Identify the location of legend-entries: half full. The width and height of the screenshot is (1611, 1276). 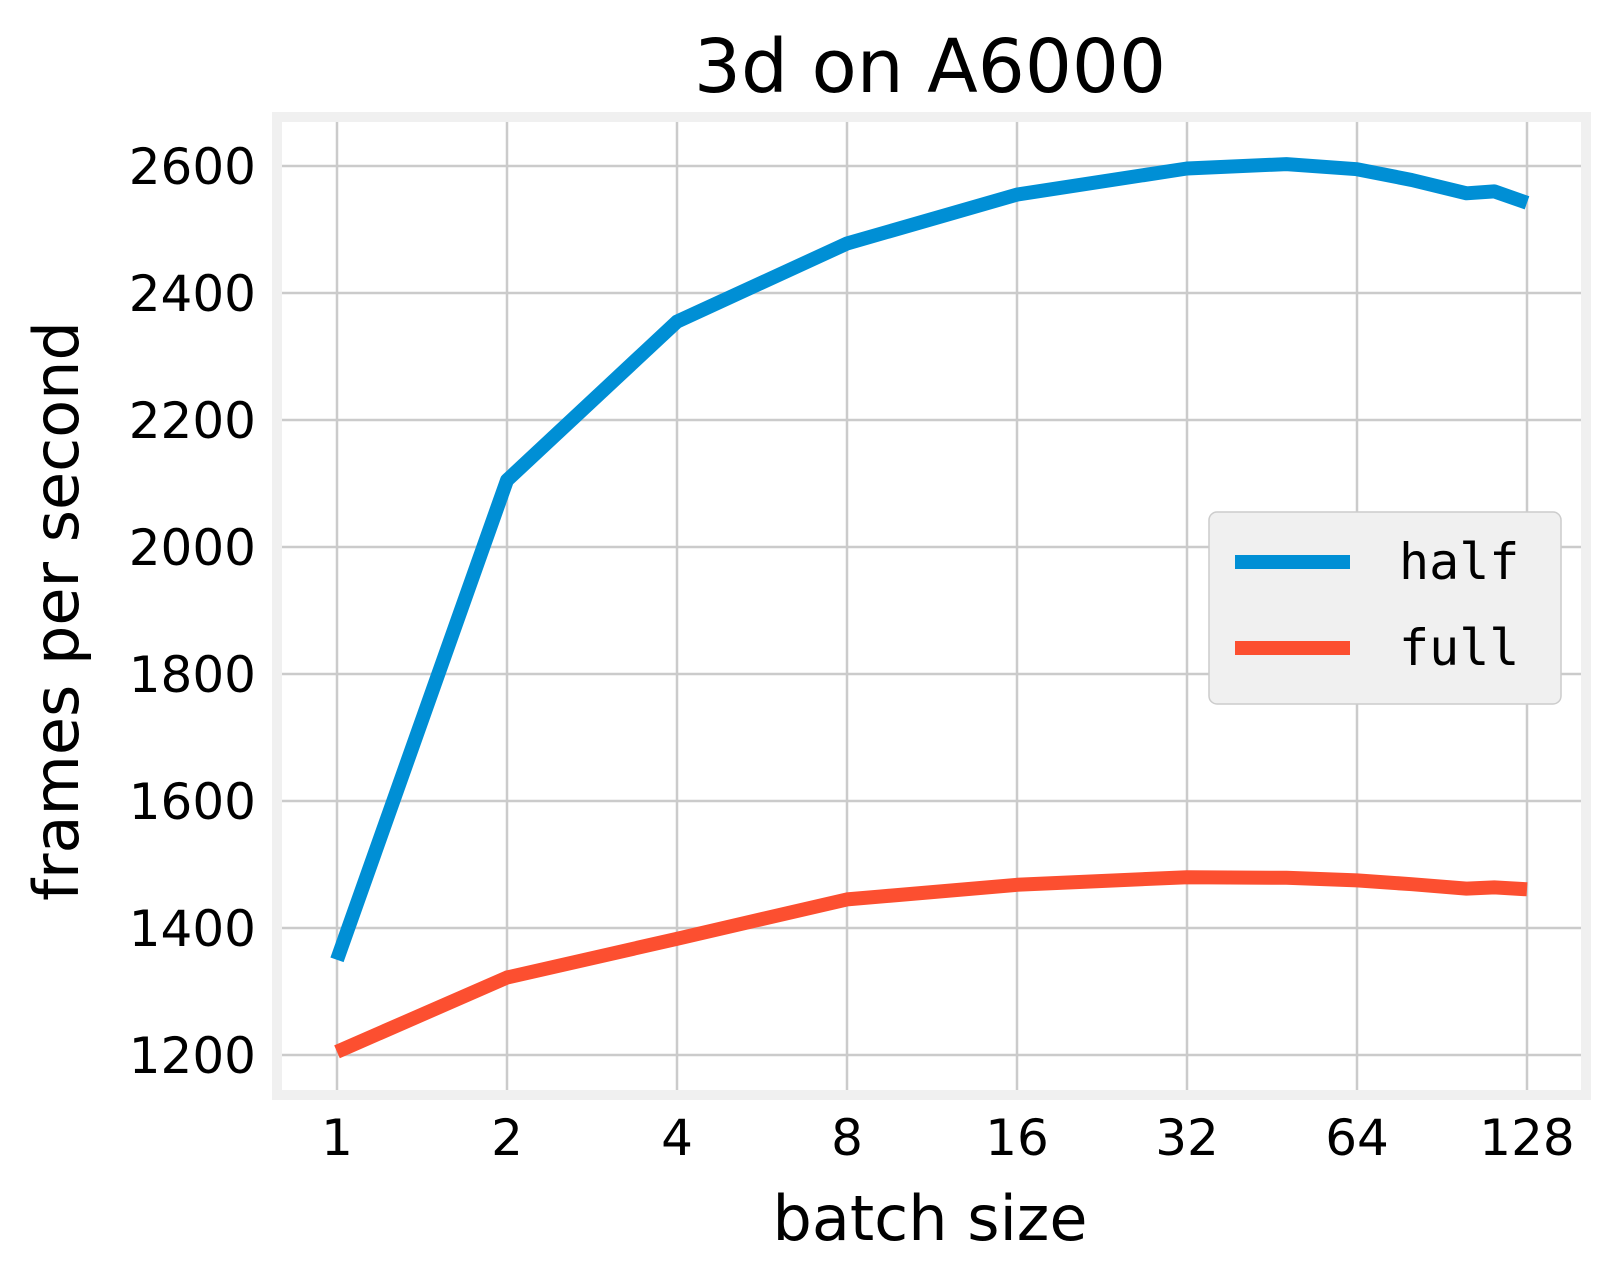
(1377, 605).